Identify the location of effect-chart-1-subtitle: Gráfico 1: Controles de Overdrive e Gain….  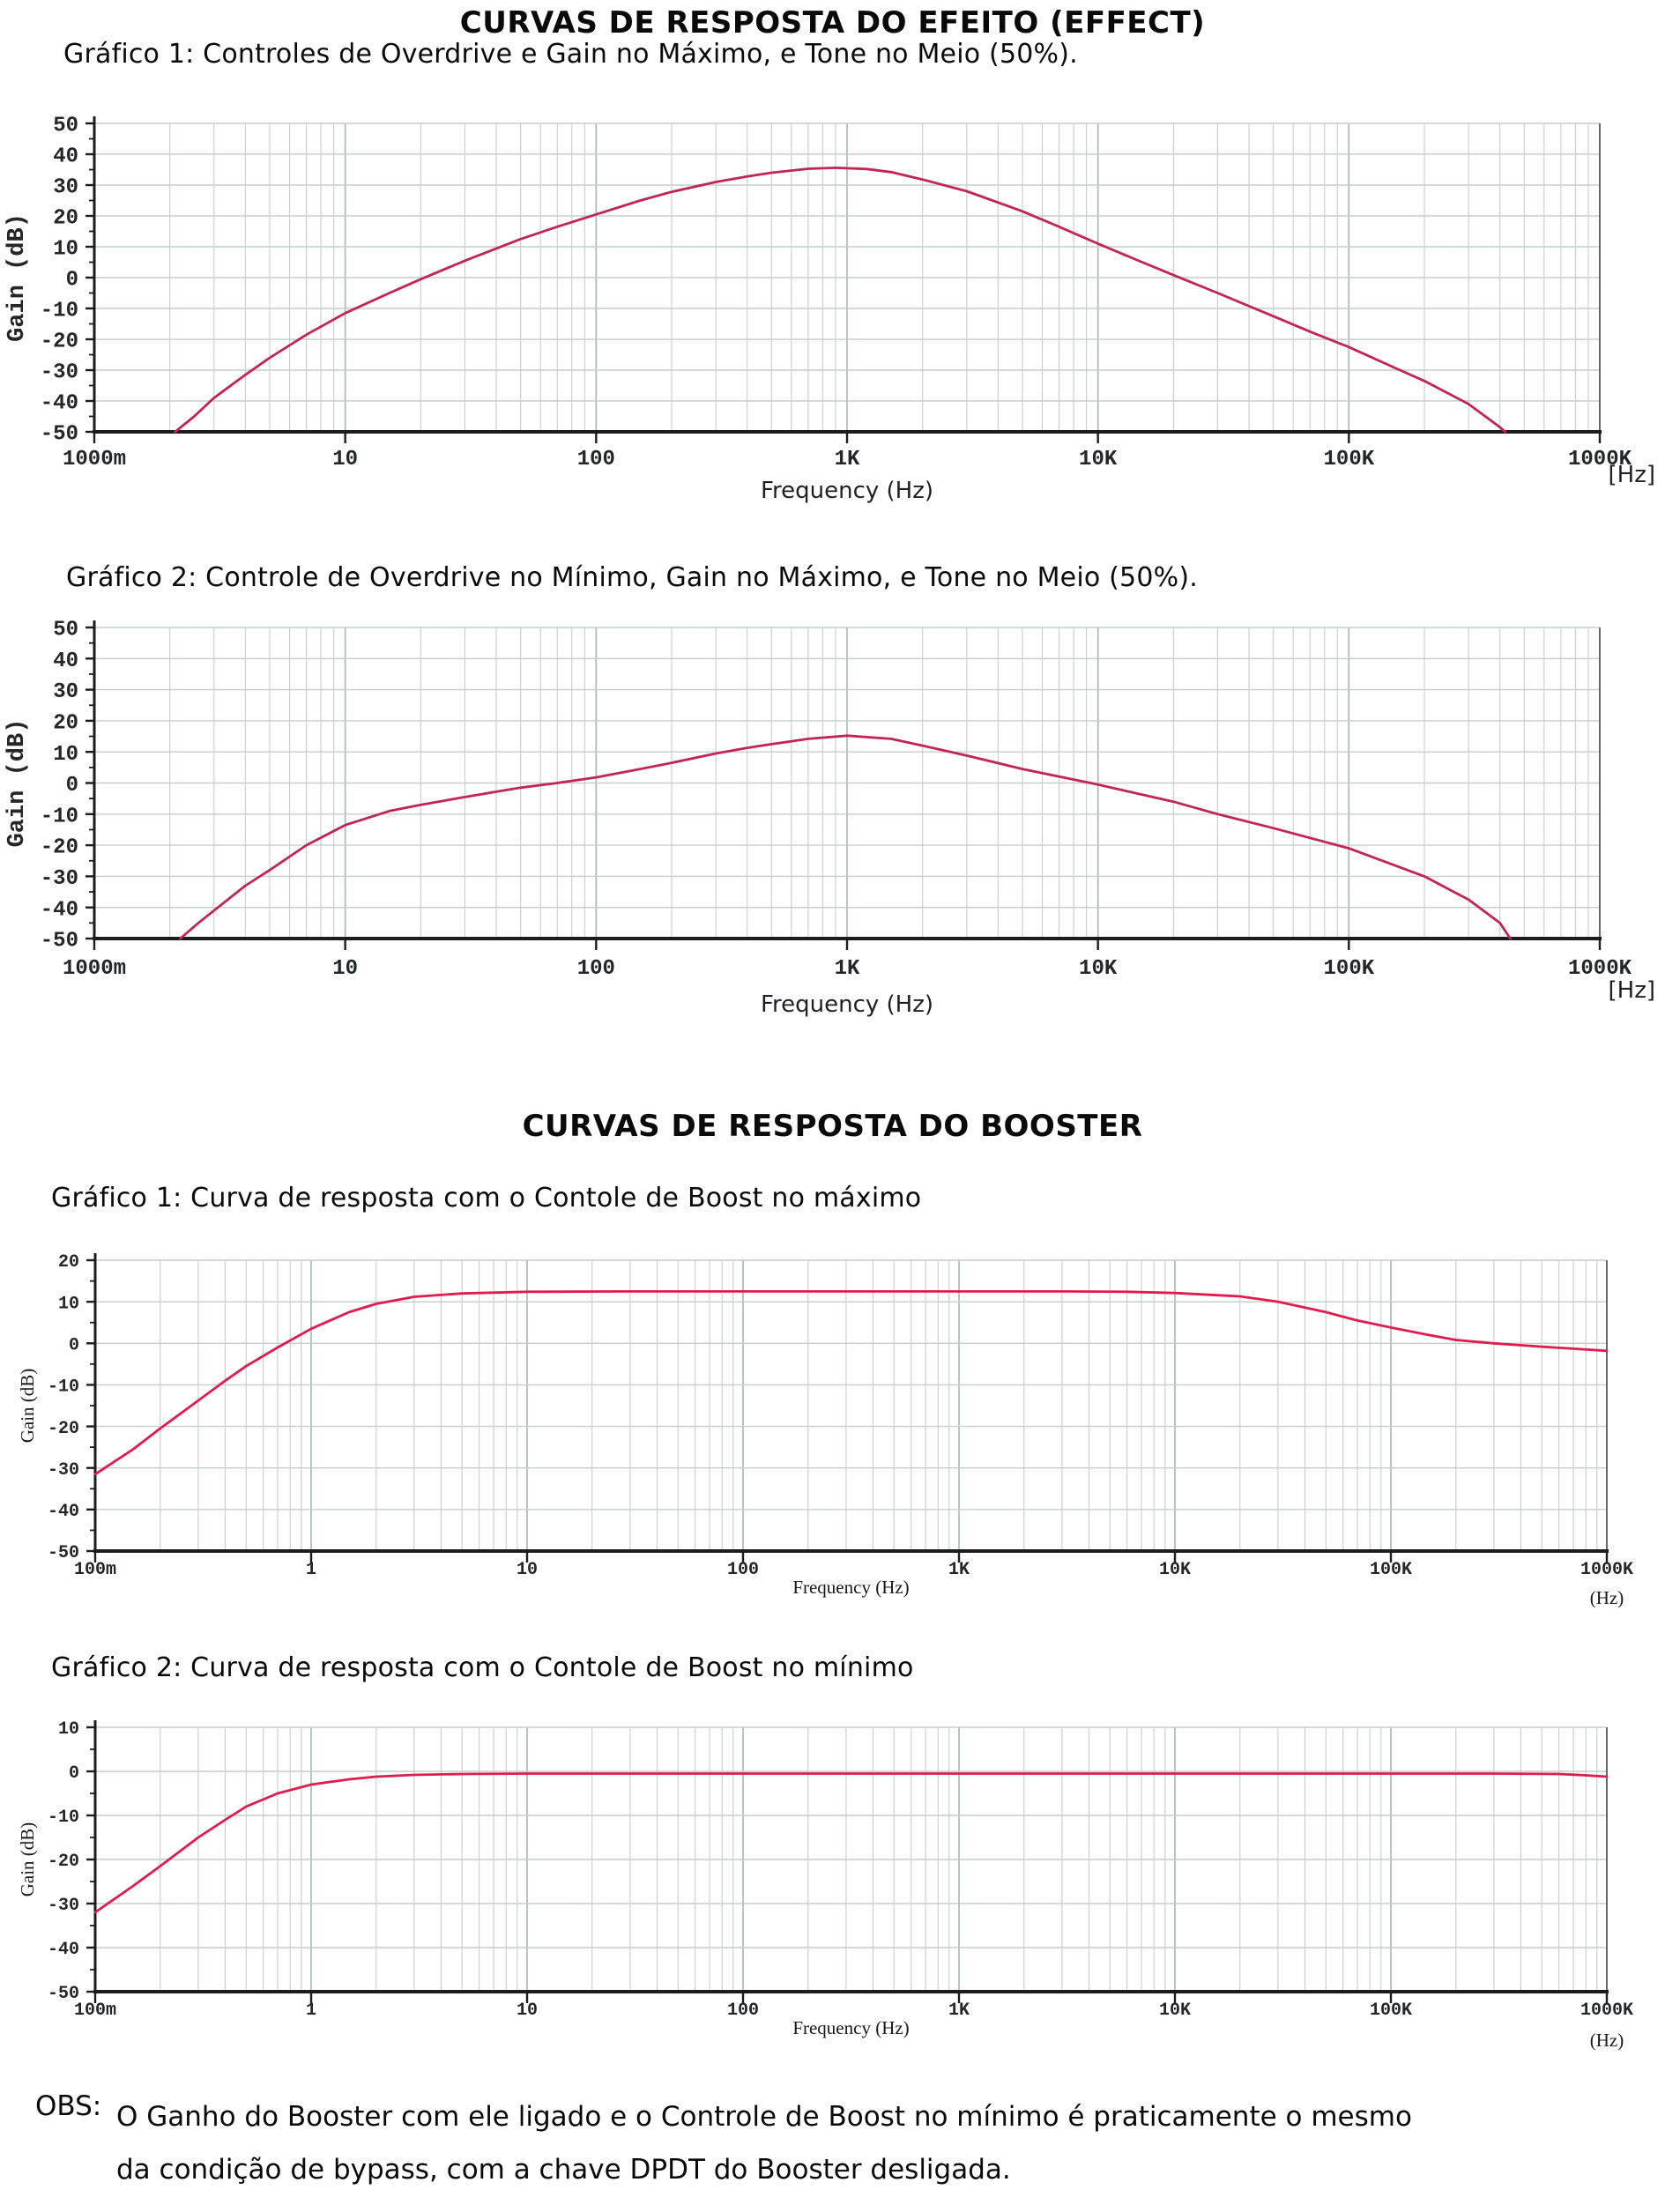
(570, 54).